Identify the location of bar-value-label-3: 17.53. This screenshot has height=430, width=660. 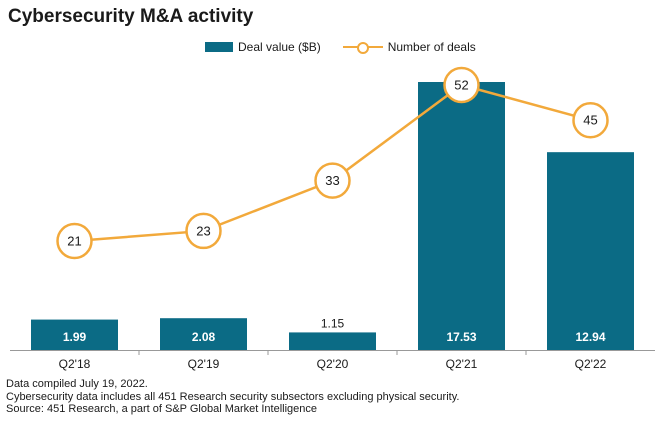
(461, 337).